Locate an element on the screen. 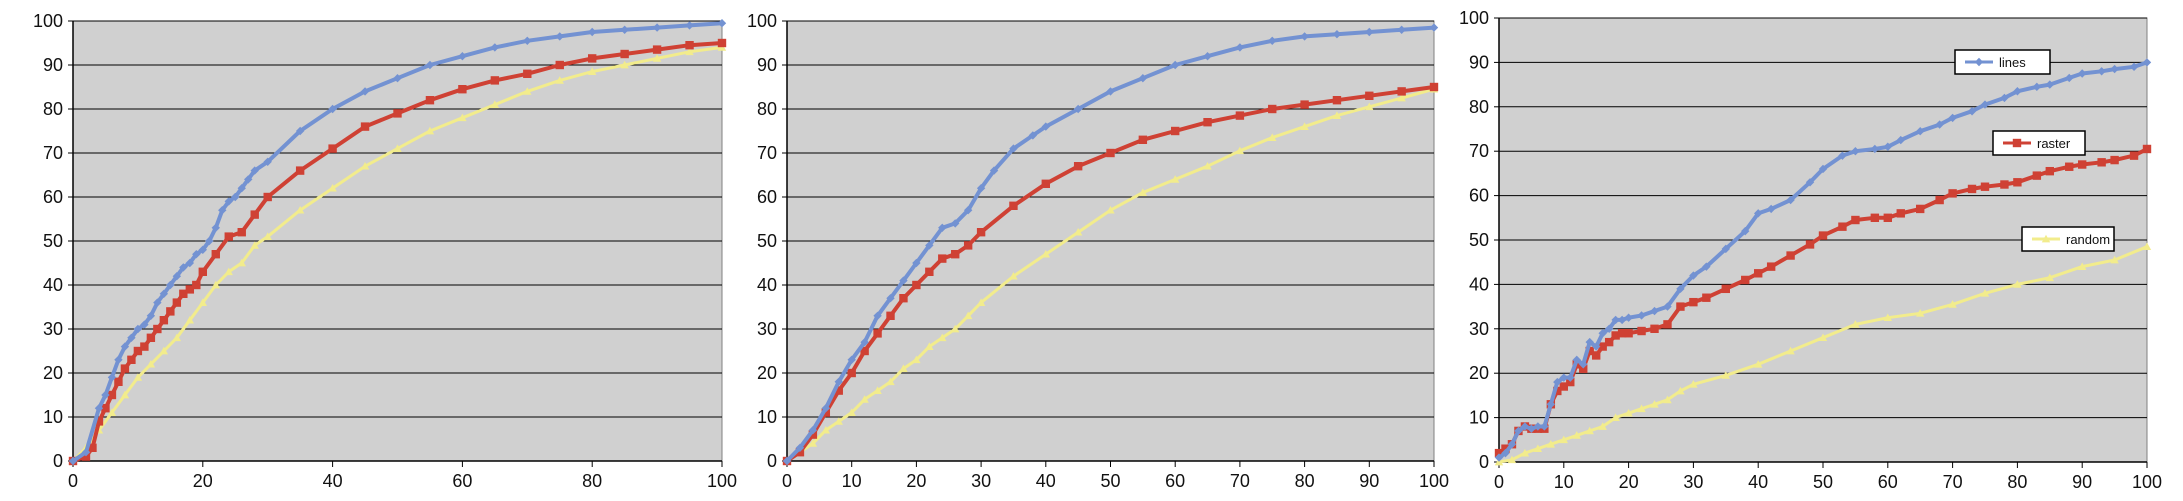 Image resolution: width=2183 pixels, height=501 pixels. y-tick-label: 20 is located at coordinates (1479, 373).